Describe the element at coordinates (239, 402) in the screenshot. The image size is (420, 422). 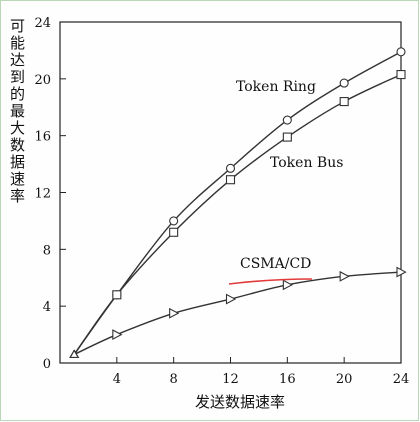
I see `x-axis-label: 发送数据速率` at that location.